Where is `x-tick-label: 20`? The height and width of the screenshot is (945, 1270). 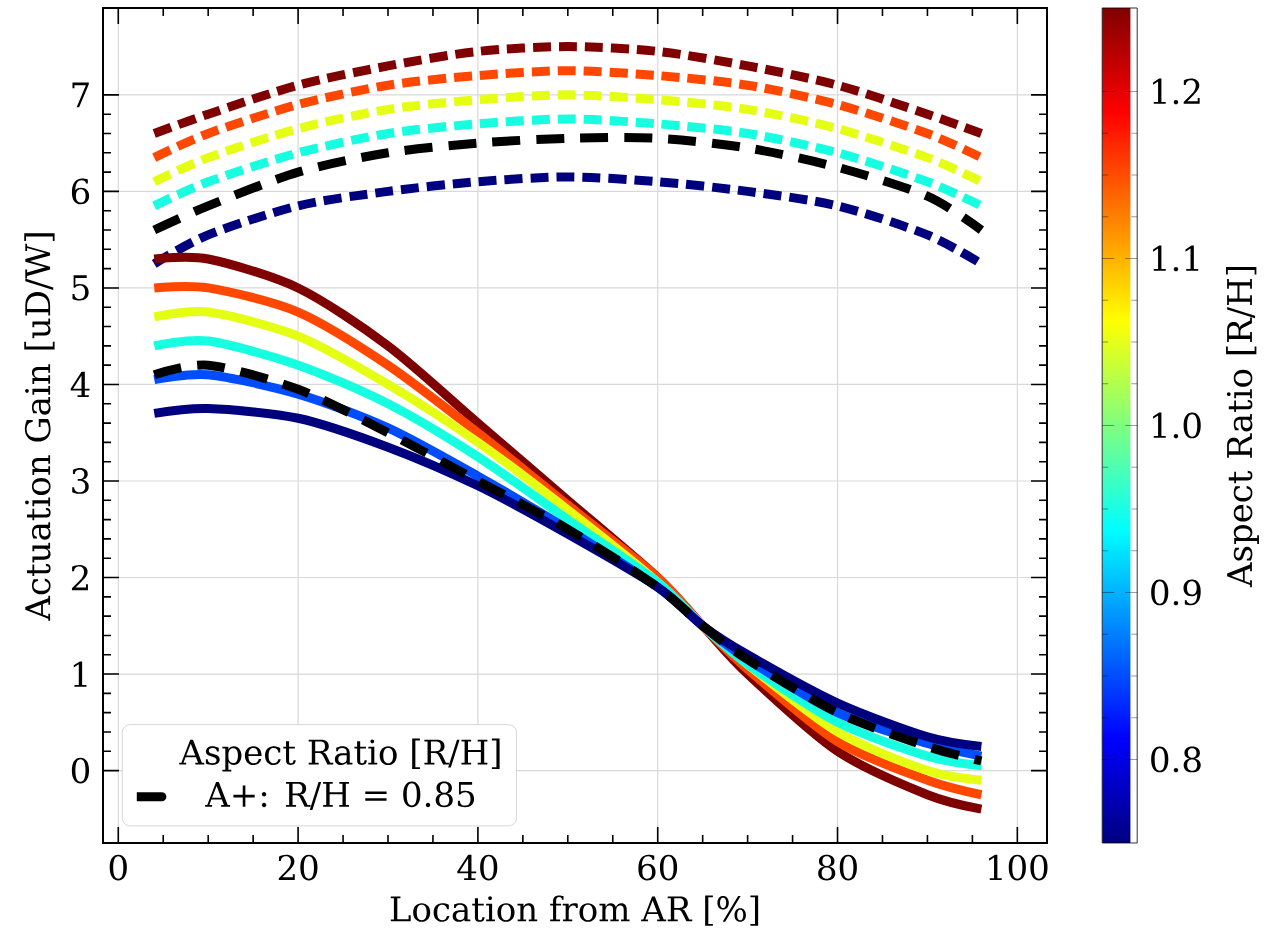
x-tick-label: 20 is located at coordinates (298, 867).